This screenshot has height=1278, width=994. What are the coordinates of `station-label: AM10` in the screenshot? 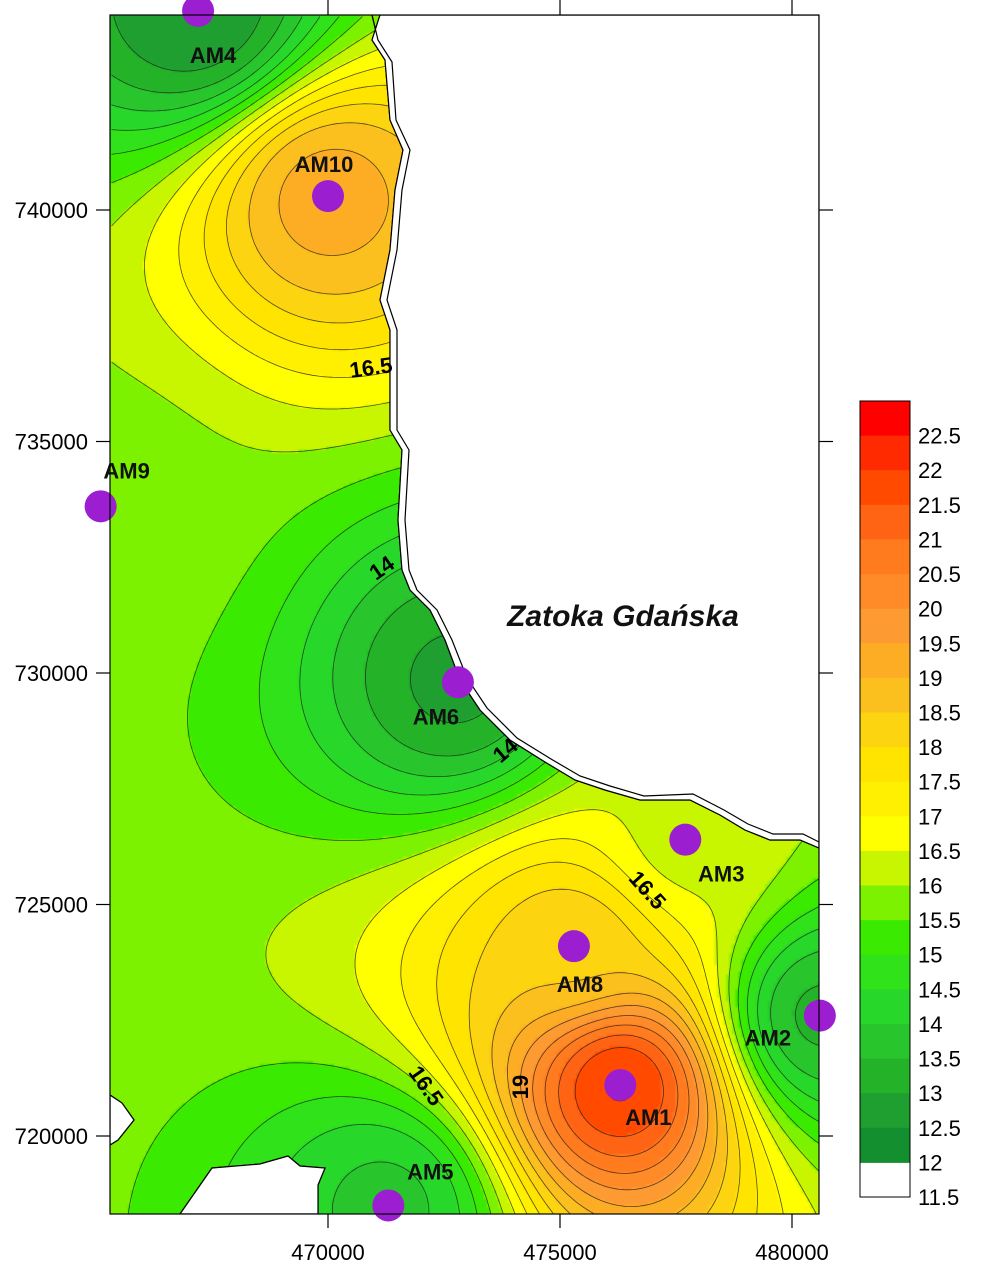 It's located at (324, 164).